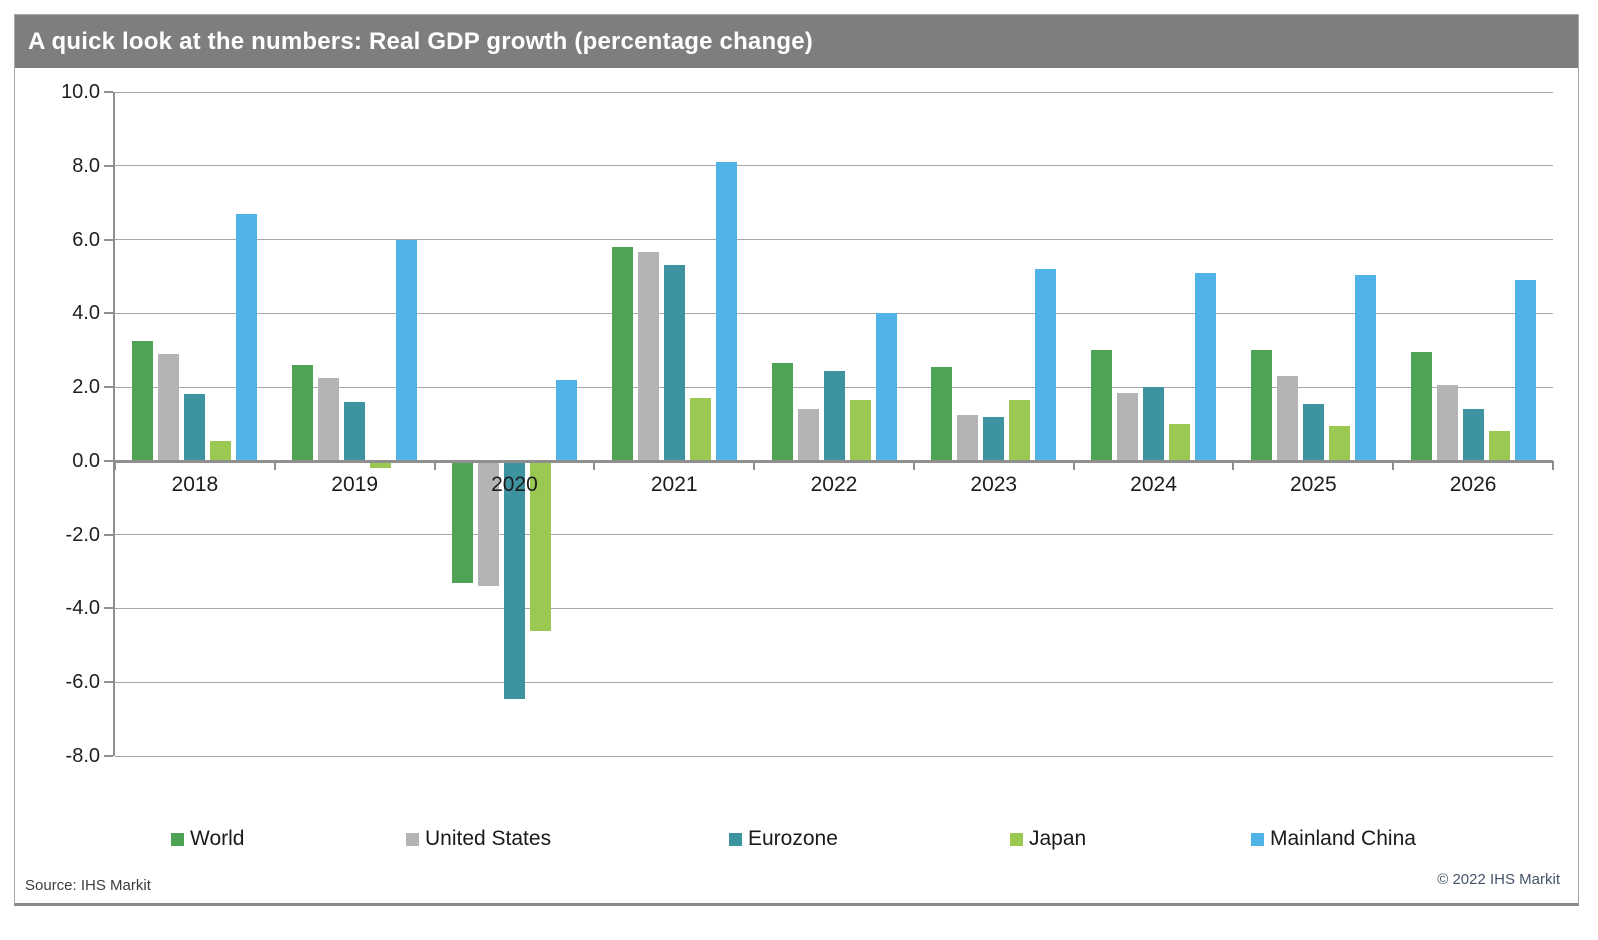 The width and height of the screenshot is (1598, 940). Describe the element at coordinates (540, 545) in the screenshot. I see `bar-japan-2020` at that location.